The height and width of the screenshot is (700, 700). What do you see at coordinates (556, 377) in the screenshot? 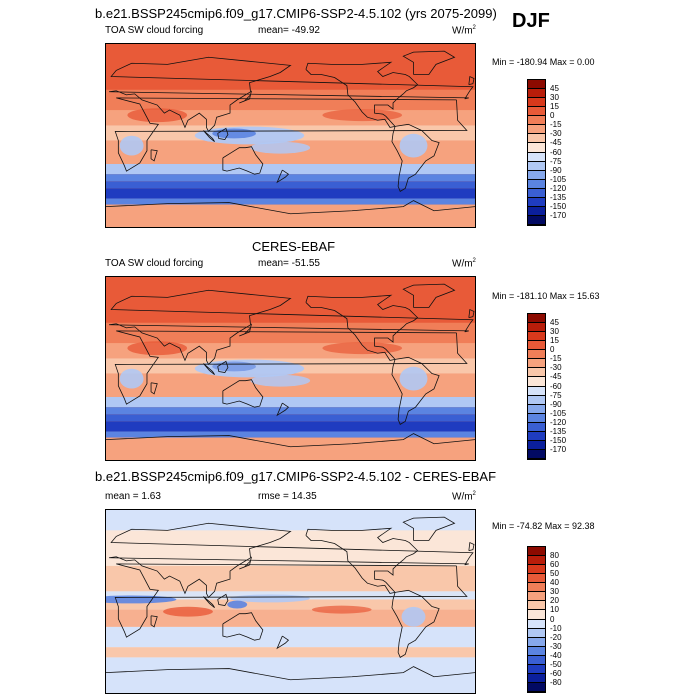
I see `colorbar-tick-label: -45` at bounding box center [556, 377].